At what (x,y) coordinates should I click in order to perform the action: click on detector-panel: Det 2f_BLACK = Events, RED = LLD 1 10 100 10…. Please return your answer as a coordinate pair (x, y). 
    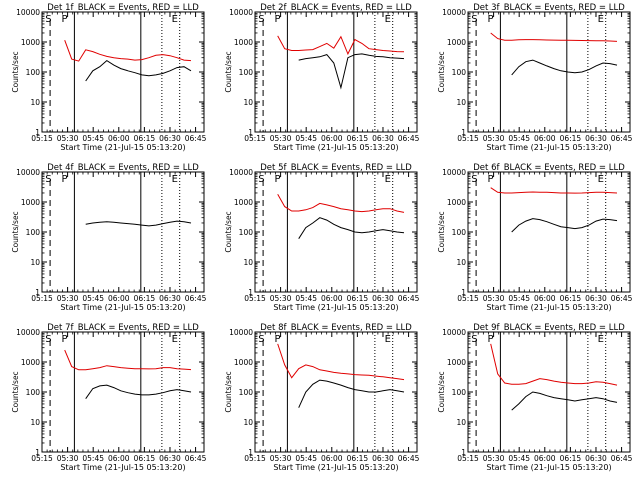
    Looking at the image, I should click on (322, 77).